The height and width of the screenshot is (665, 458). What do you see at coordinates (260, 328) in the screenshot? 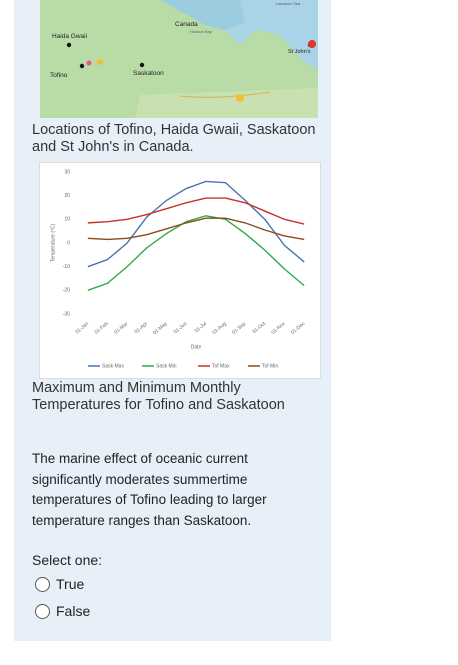
I see `x-tick-label: 01-Oct` at bounding box center [260, 328].